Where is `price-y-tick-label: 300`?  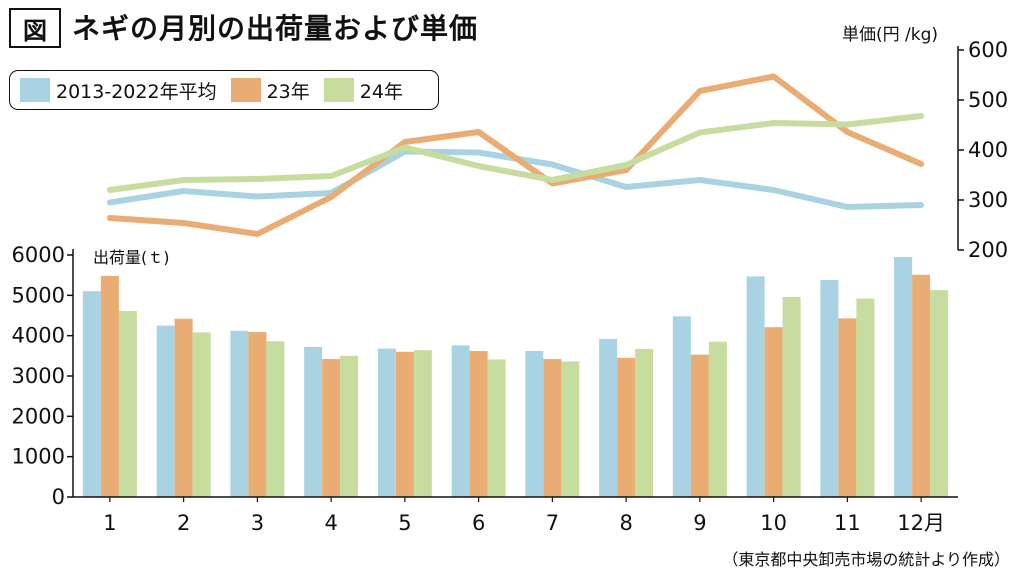 price-y-tick-label: 300 is located at coordinates (988, 200).